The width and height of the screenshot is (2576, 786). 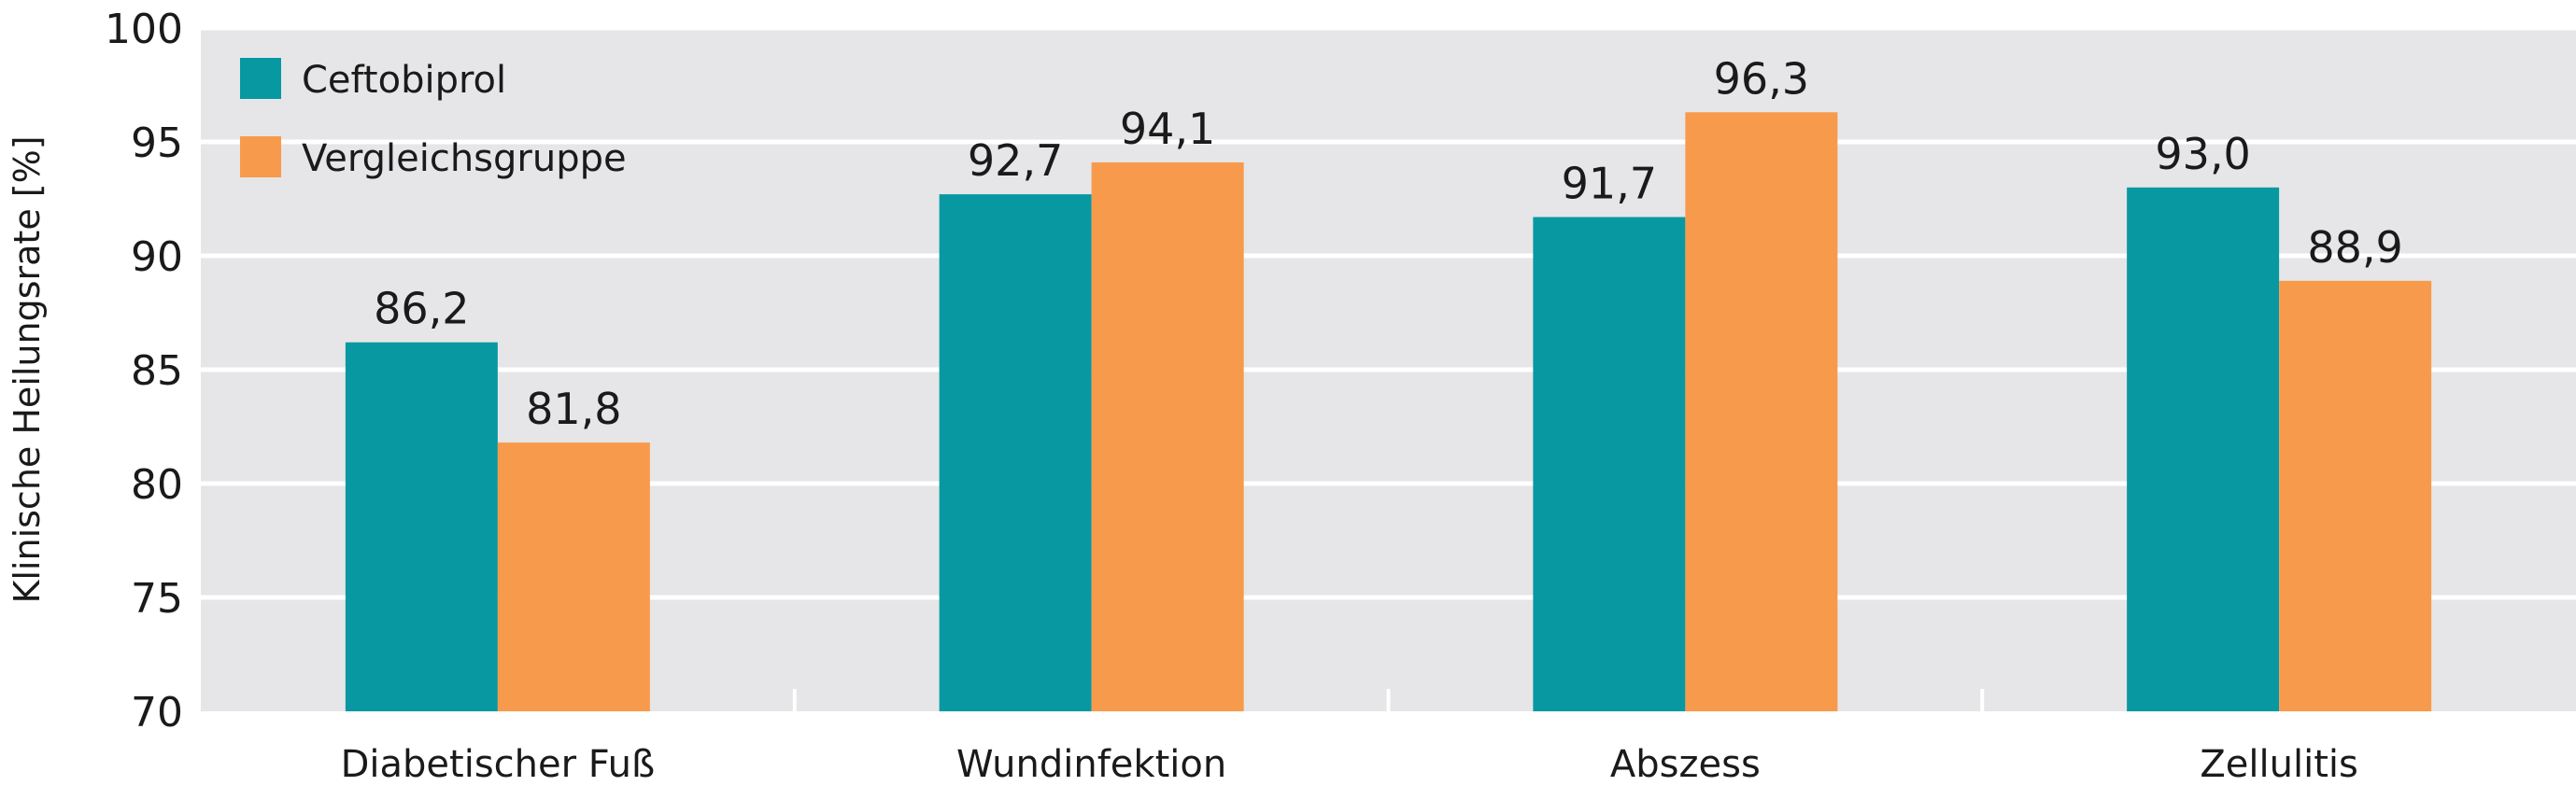 I want to click on bar-ceftobiprol-zellulitis, so click(x=2203, y=449).